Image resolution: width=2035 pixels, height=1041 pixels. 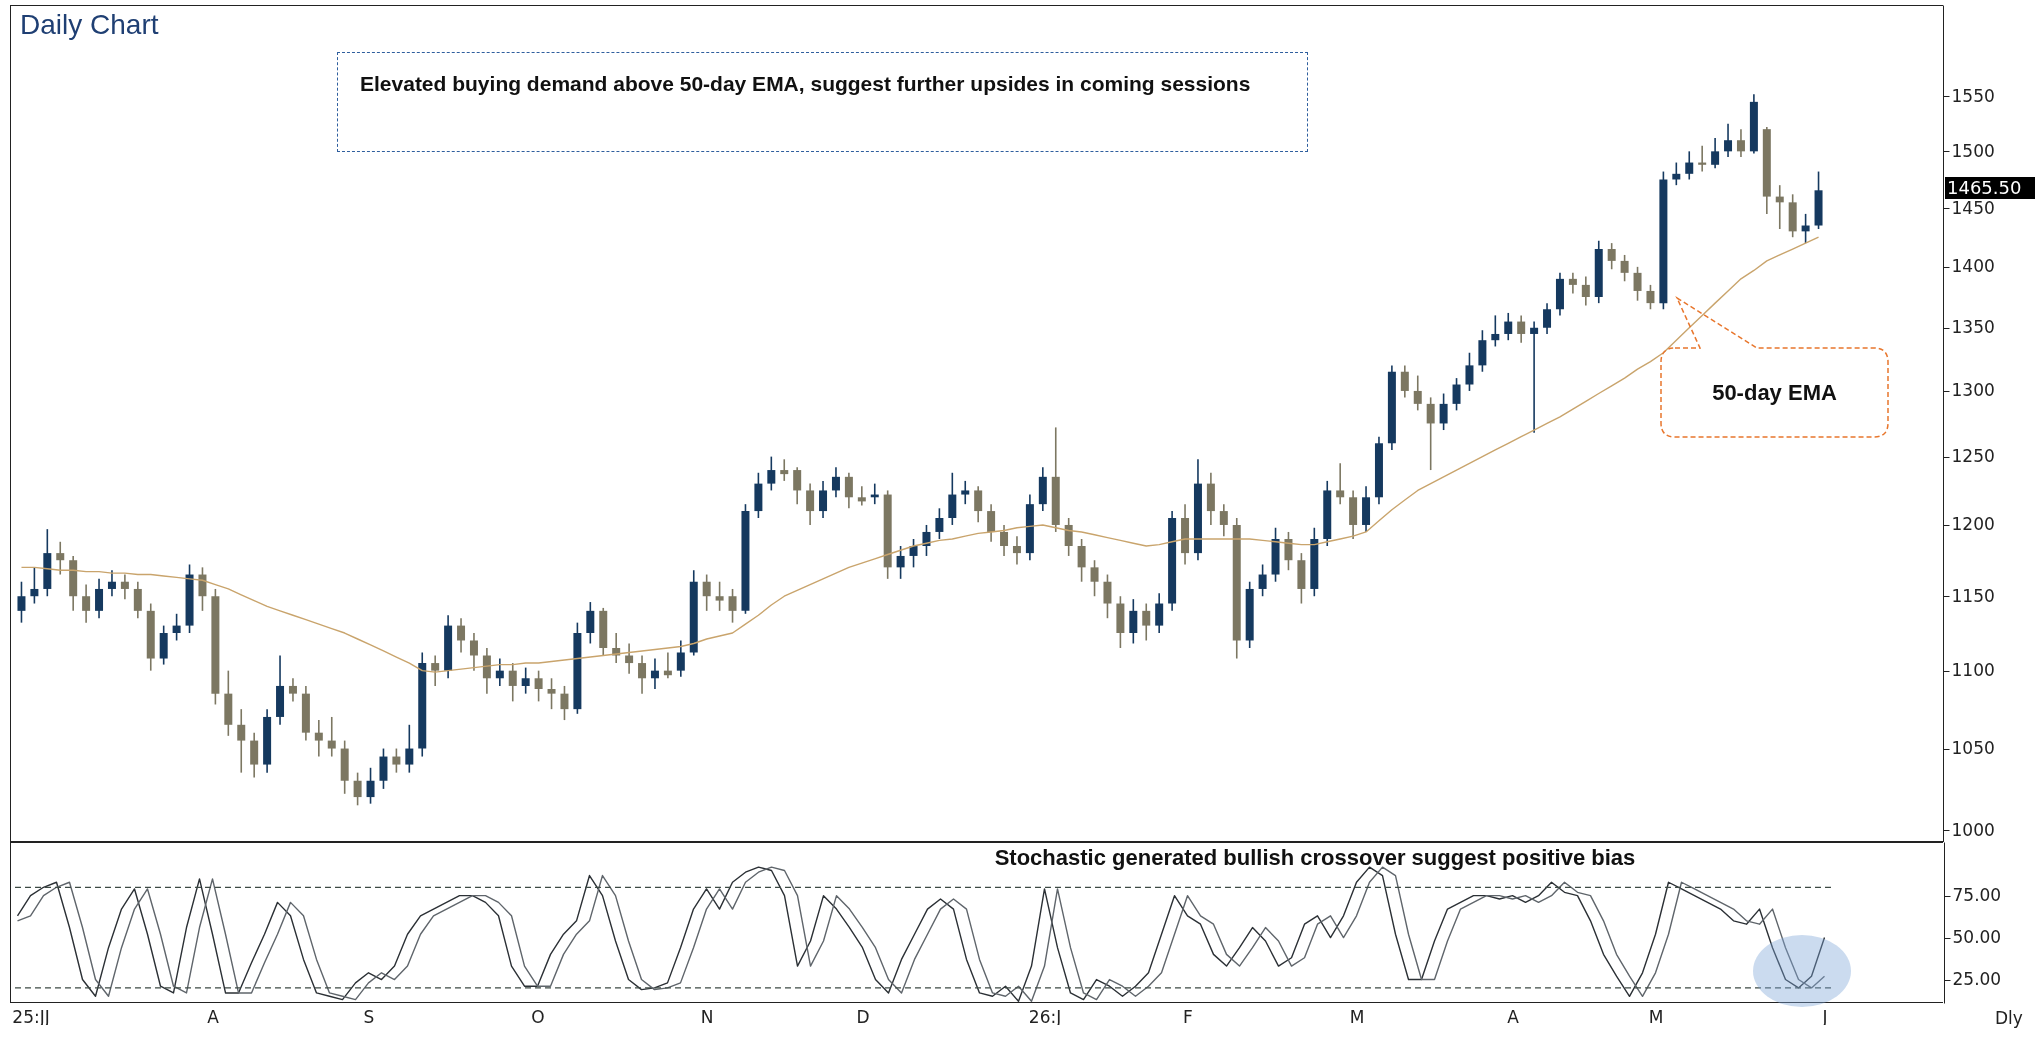 What do you see at coordinates (1973, 829) in the screenshot?
I see `y-tick-label: 1000` at bounding box center [1973, 829].